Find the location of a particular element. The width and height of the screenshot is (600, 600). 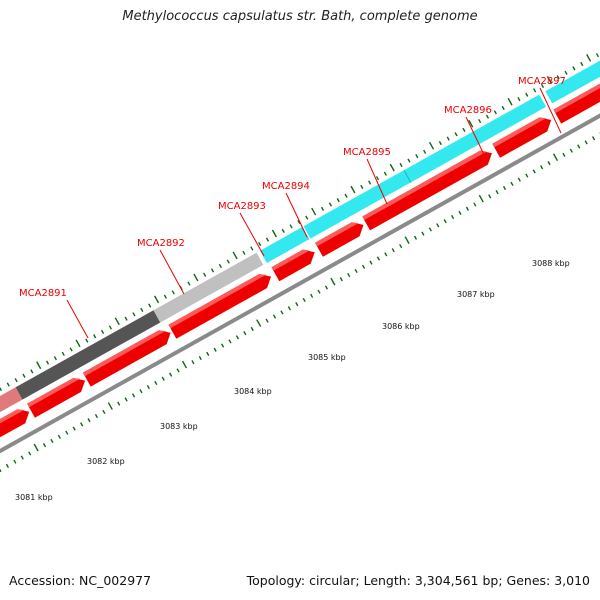

scale-label: 3083 kbp is located at coordinates (179, 426).